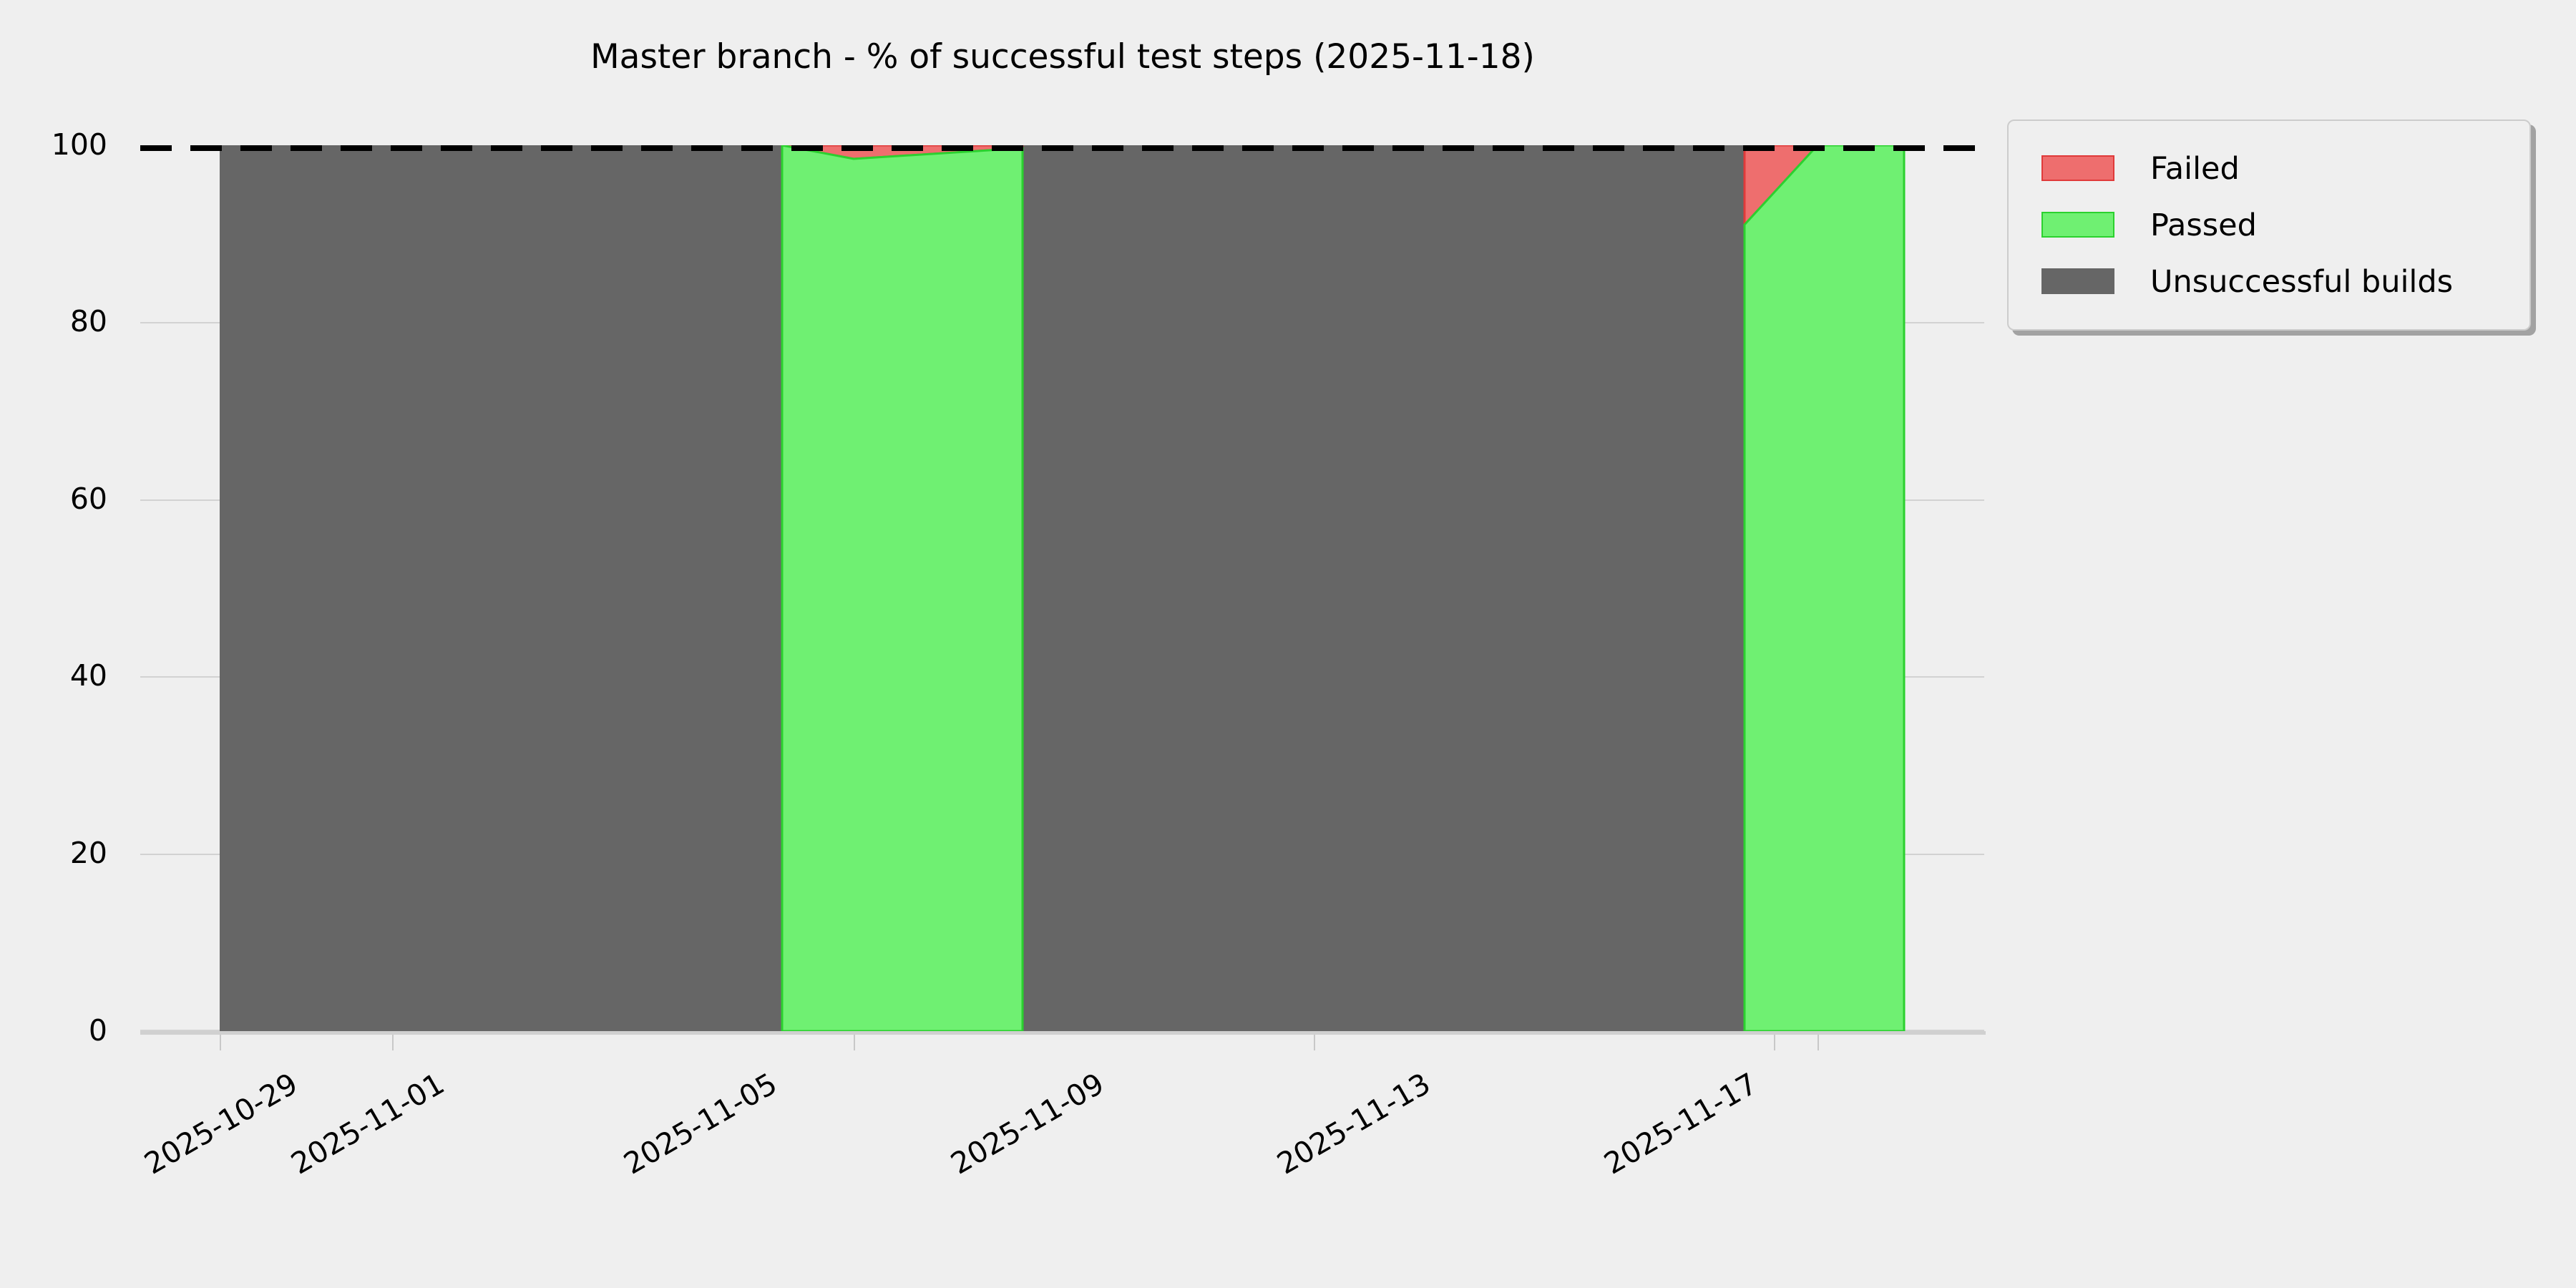 The width and height of the screenshot is (2576, 1288). I want to click on legend-label-failed: Failed, so click(2195, 169).